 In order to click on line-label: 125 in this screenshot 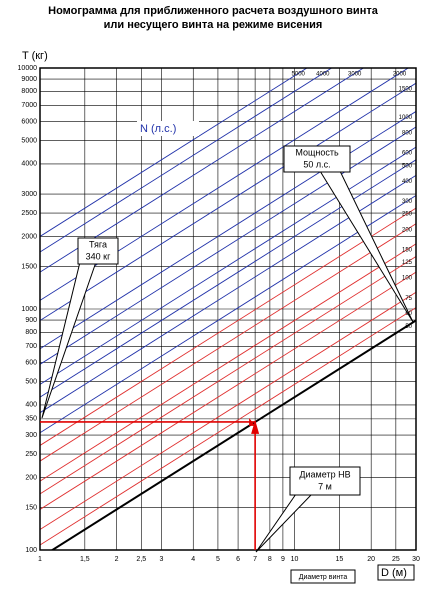, I will do `click(407, 263)`.